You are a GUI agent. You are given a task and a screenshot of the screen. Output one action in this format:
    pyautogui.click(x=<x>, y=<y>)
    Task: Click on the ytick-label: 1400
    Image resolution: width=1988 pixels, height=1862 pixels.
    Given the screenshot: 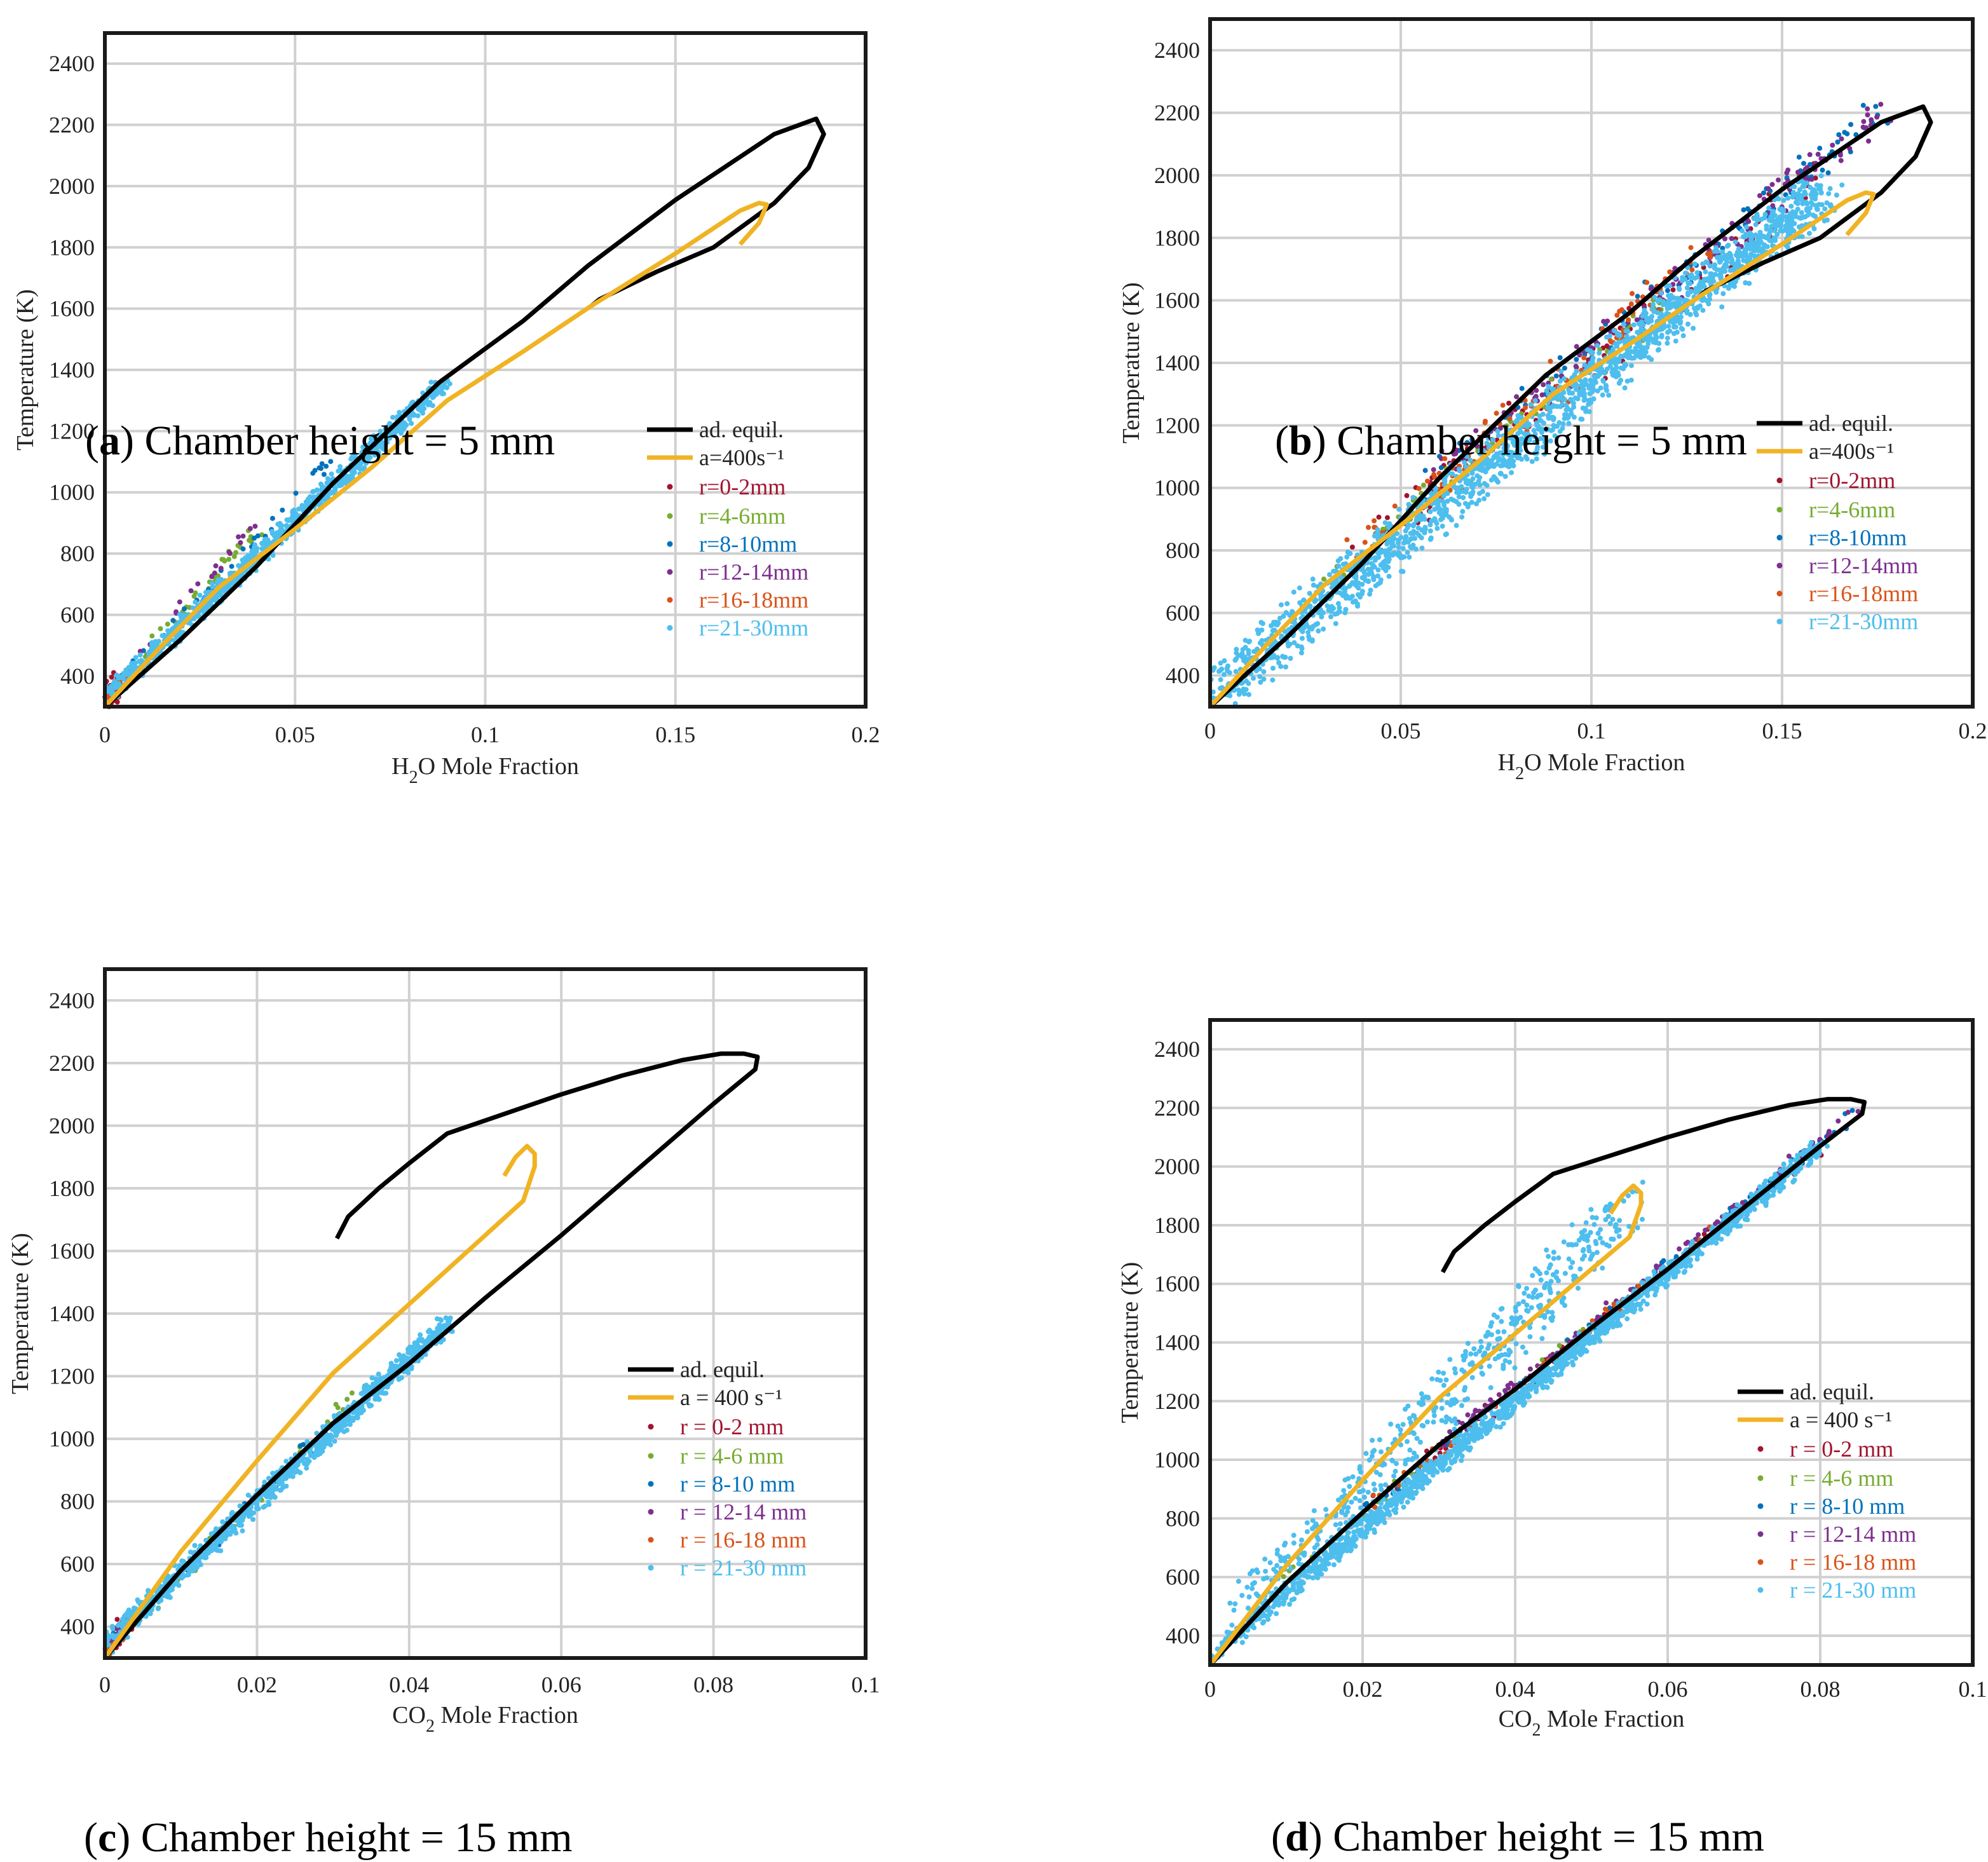 What is the action you would take?
    pyautogui.click(x=72, y=1313)
    